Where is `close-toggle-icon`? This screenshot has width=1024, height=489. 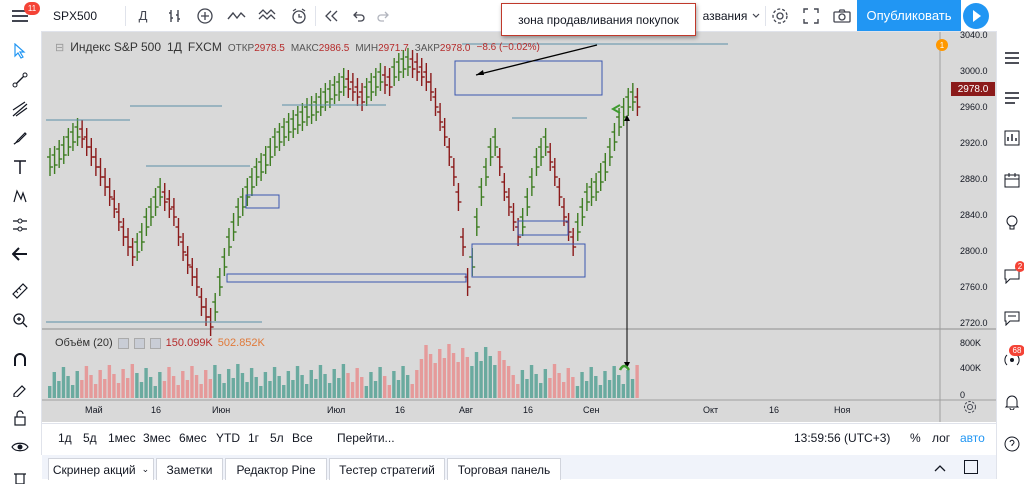 close-toggle-icon is located at coordinates (155, 343).